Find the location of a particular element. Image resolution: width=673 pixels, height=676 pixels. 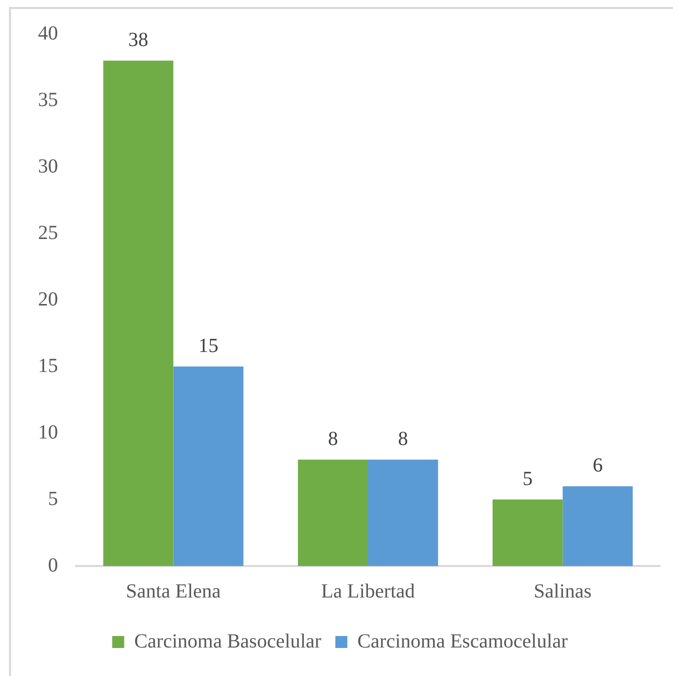

y-tick-label: 20 is located at coordinates (48, 299).